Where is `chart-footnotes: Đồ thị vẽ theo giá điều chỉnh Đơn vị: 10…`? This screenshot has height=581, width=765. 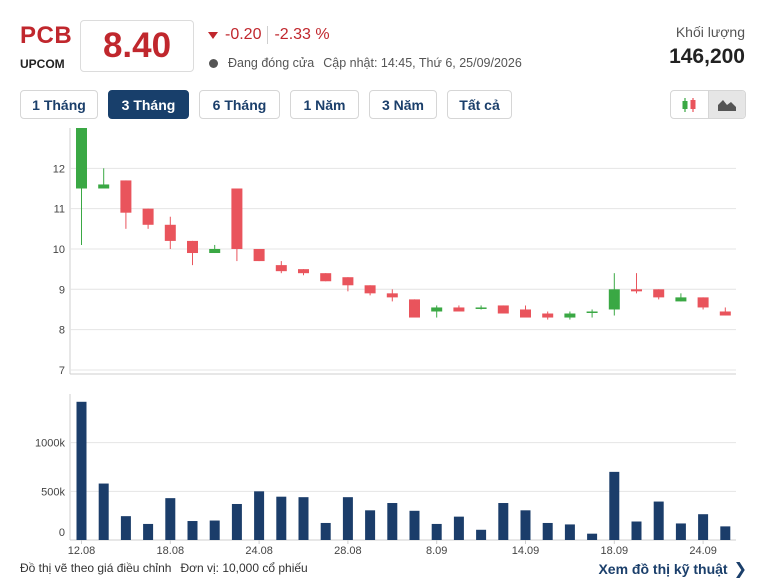
chart-footnotes: Đồ thị vẽ theo giá điều chỉnh Đơn vị: 10… is located at coordinates (164, 568).